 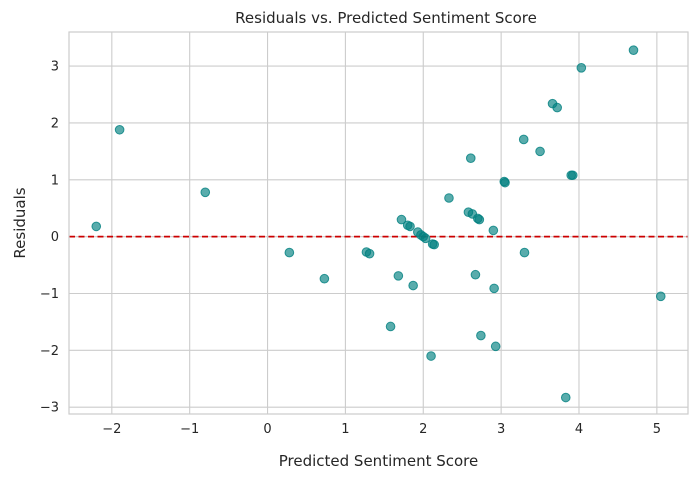 What do you see at coordinates (579, 429) in the screenshot?
I see `x-tick-label: 4` at bounding box center [579, 429].